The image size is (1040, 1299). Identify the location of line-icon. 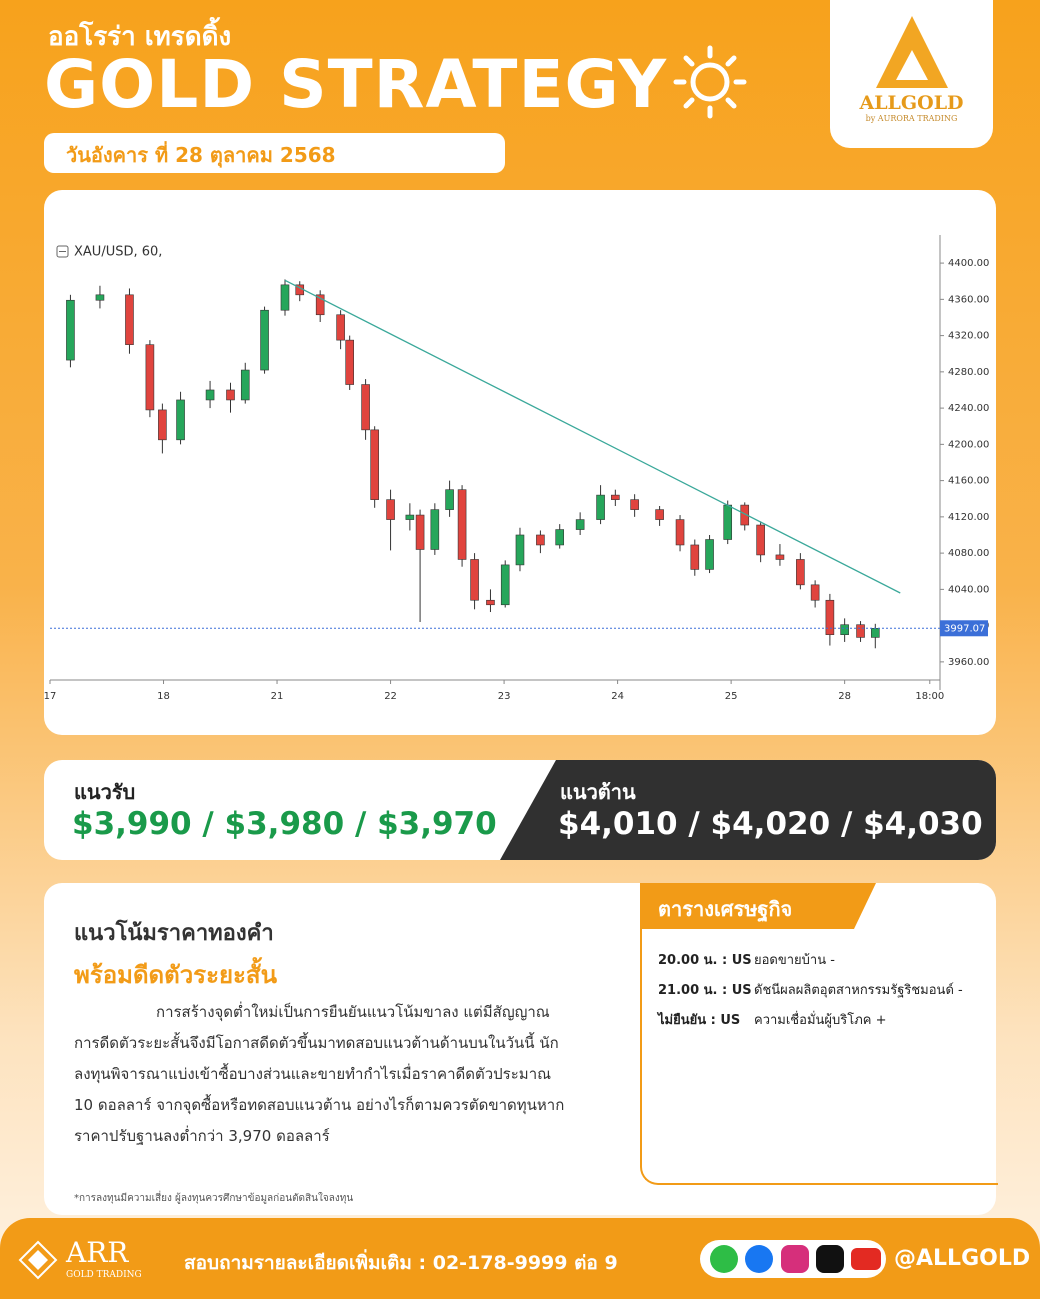
(724, 1259).